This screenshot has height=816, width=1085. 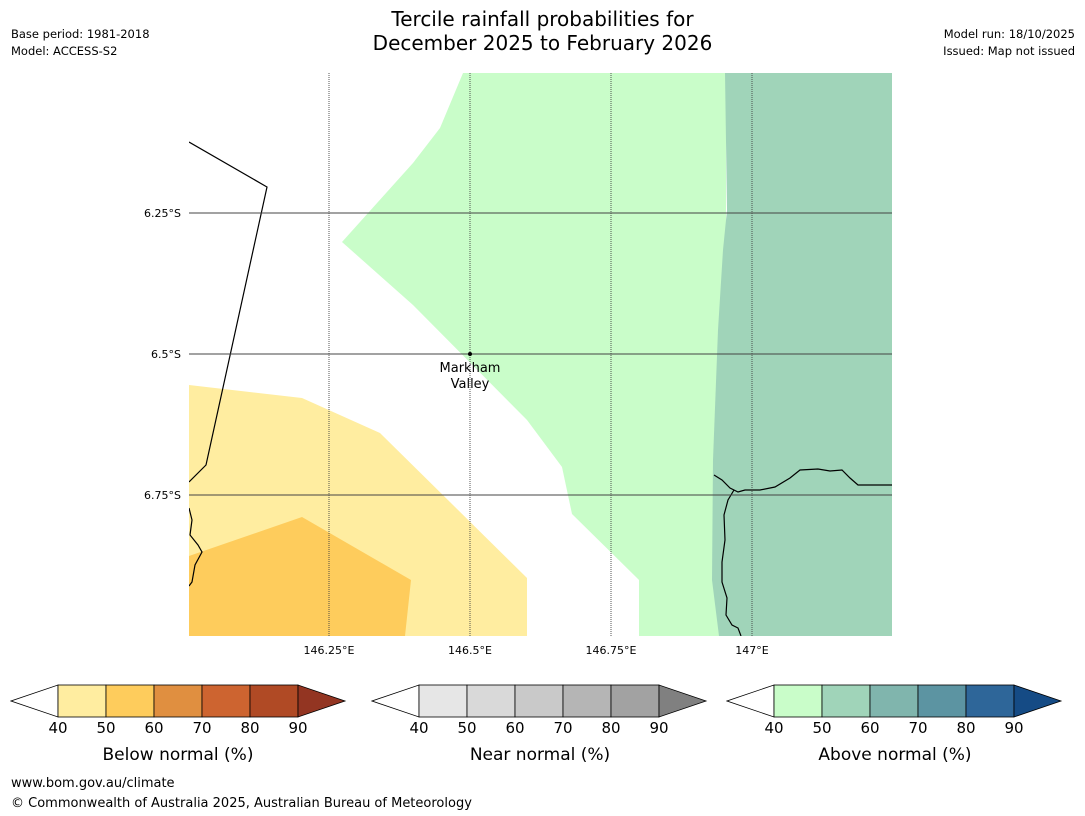 I want to click on coastline-southwest, so click(x=196, y=547).